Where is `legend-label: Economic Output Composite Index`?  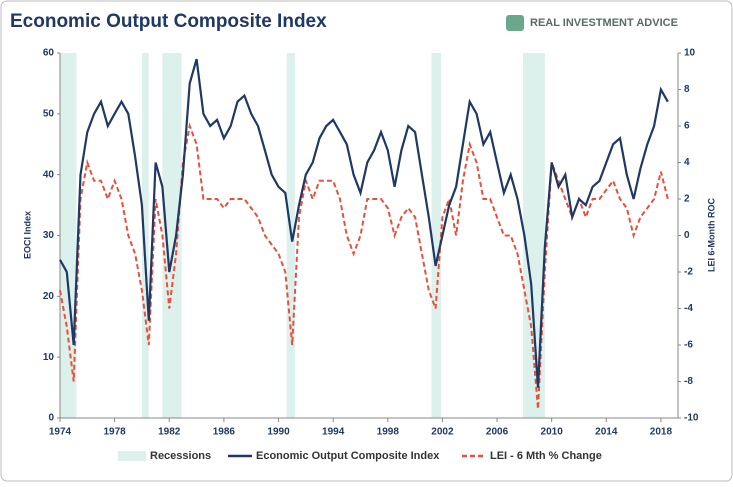
legend-label: Economic Output Composite Index is located at coordinates (348, 456).